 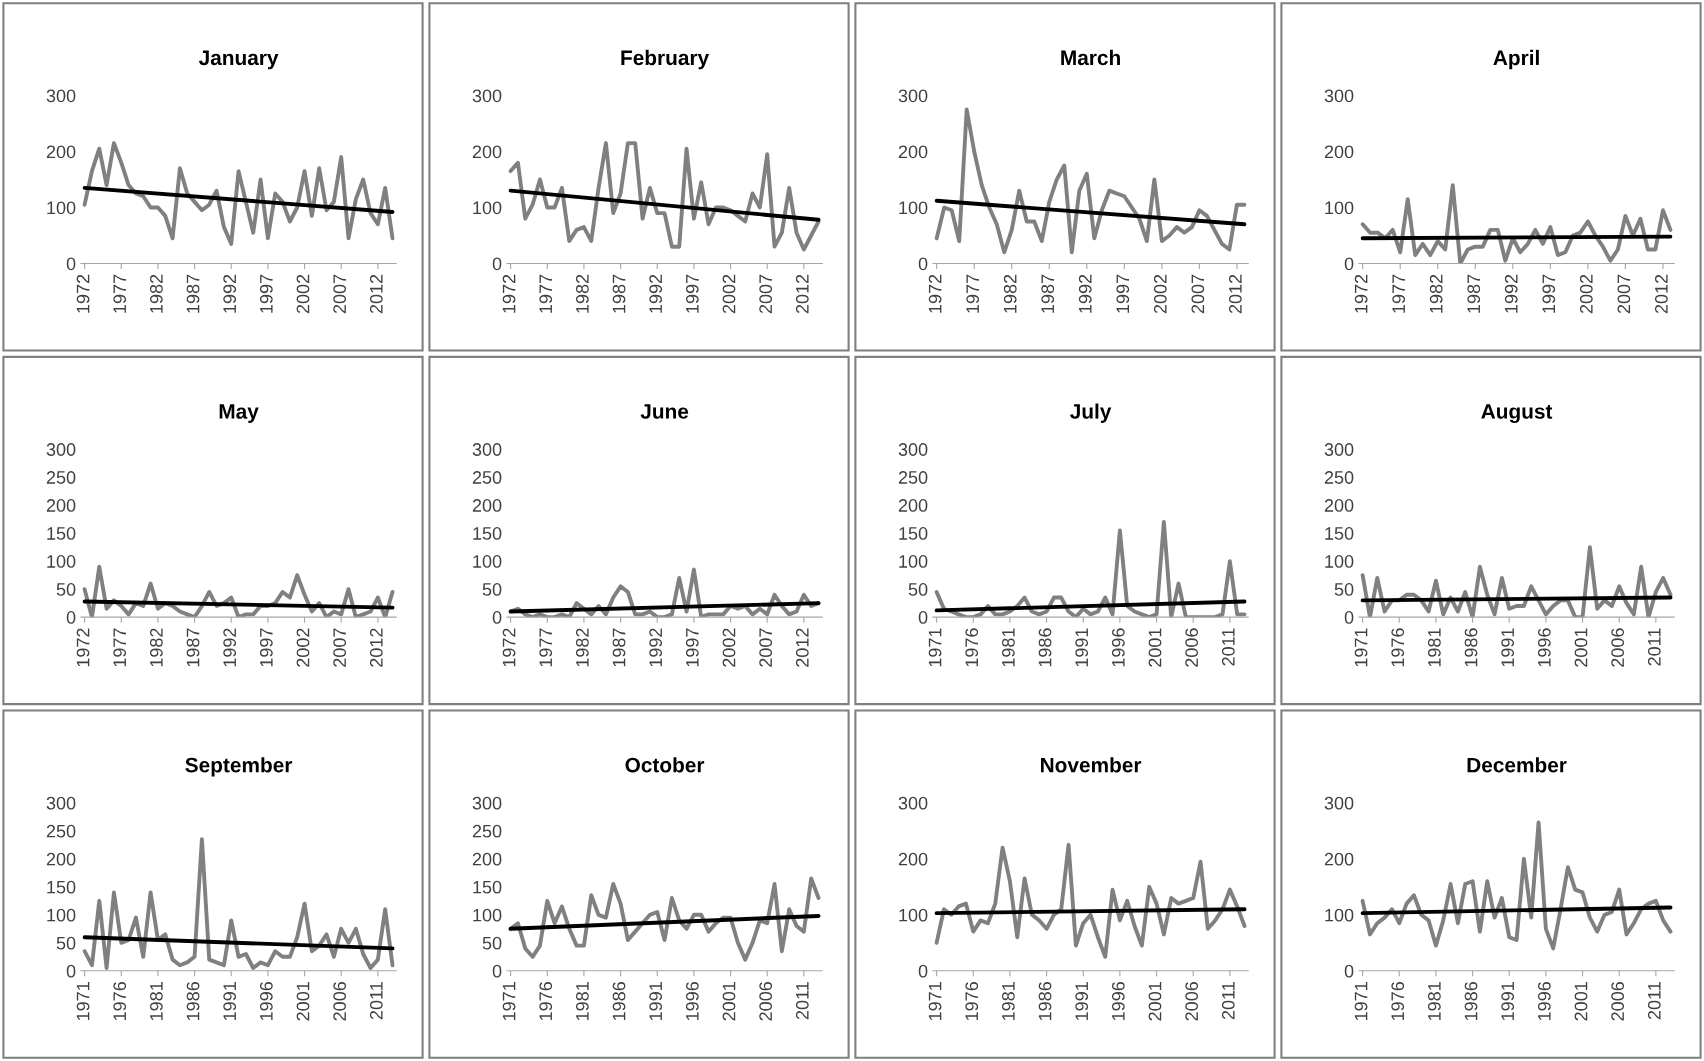 What do you see at coordinates (665, 765) in the screenshot?
I see `chart-title: October` at bounding box center [665, 765].